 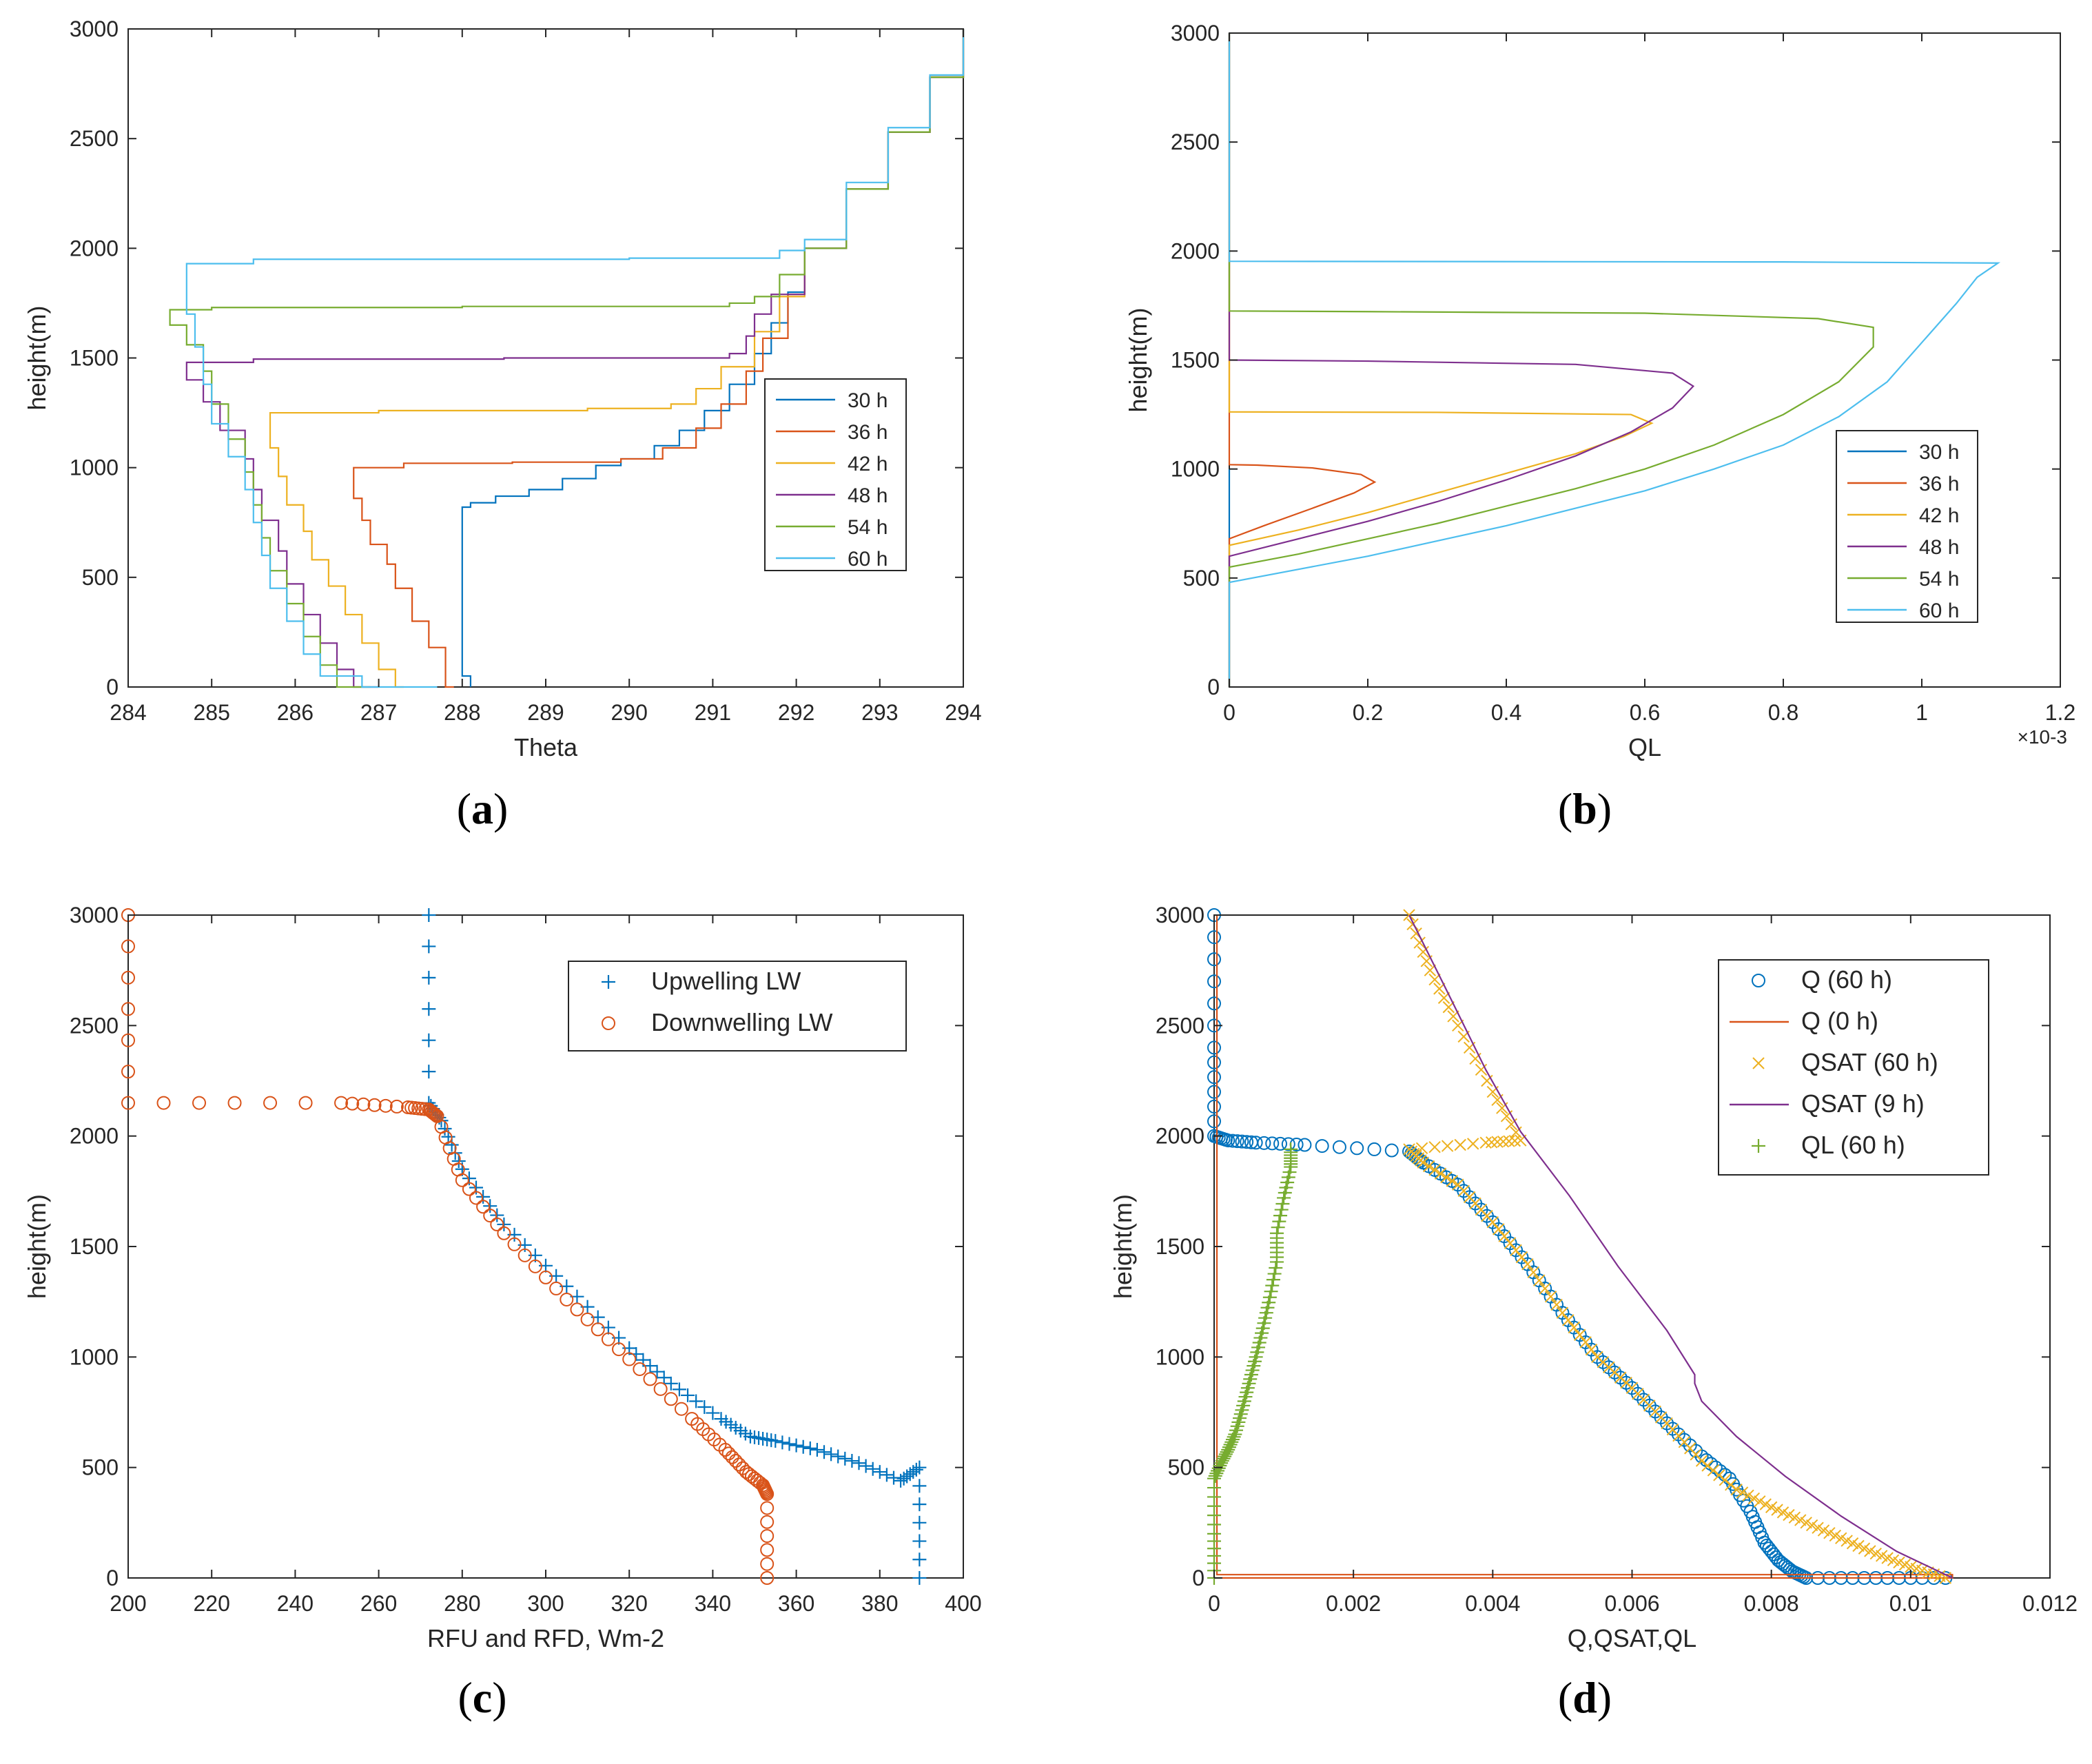 What do you see at coordinates (879, 1603) in the screenshot?
I see `x-tick-label: 380` at bounding box center [879, 1603].